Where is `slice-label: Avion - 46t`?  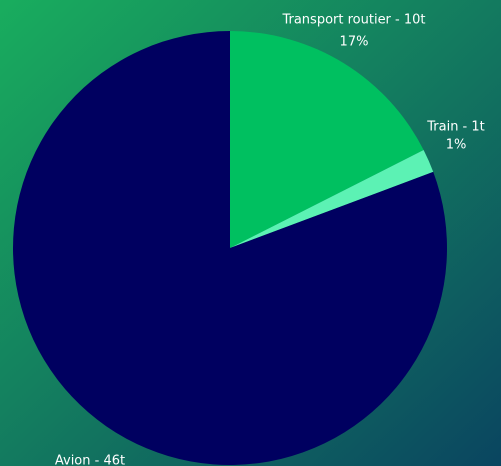 slice-label: Avion - 46t is located at coordinates (90, 460).